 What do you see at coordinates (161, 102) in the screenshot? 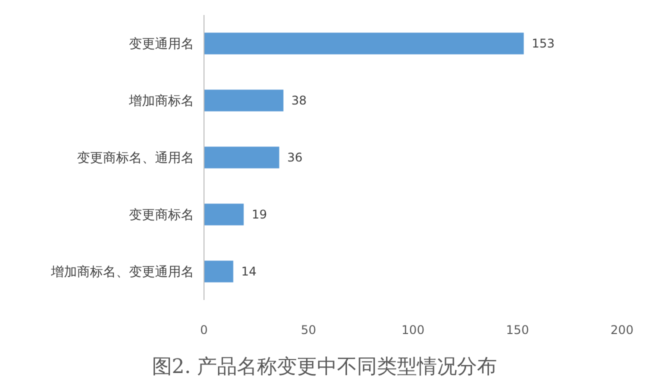
I see `y-tick-label: 增加商标名` at bounding box center [161, 102].